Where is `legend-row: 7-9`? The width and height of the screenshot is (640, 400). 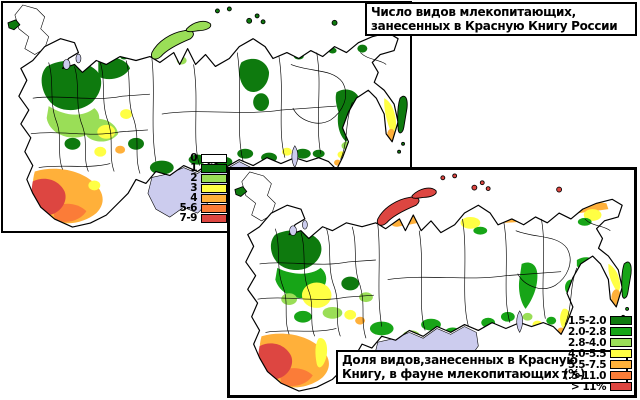 legend-row: 7-9 is located at coordinates (203, 218).